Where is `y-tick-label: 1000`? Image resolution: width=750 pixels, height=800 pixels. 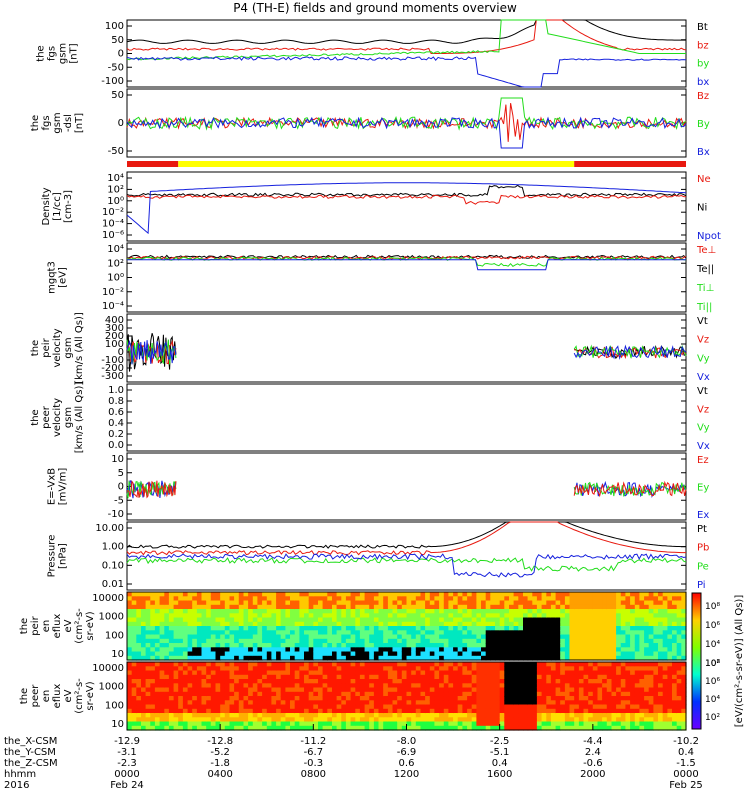
y-tick-label: 1000 is located at coordinates (111, 617).